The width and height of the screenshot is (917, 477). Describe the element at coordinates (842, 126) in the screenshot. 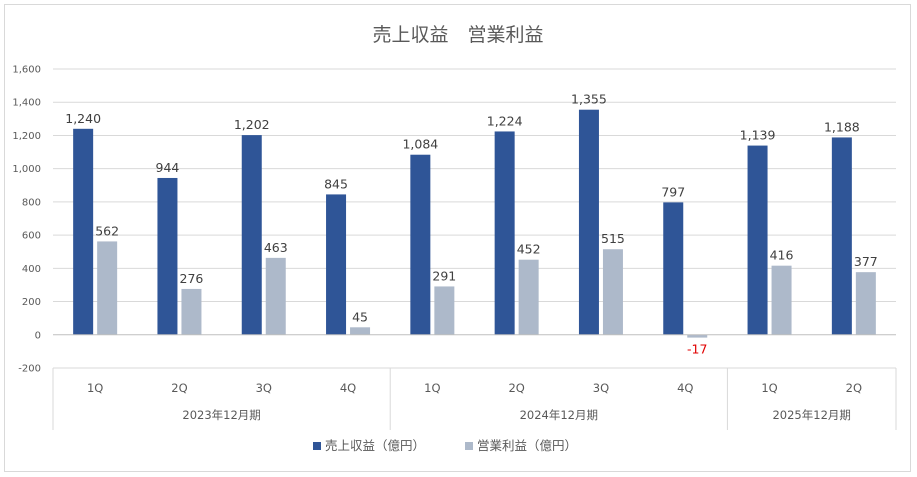

I see `data-label: 1,188` at that location.